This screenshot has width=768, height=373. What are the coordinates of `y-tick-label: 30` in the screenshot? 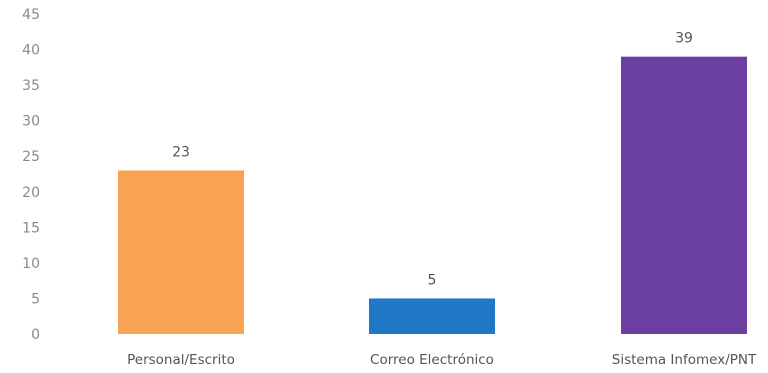 It's located at (31, 122).